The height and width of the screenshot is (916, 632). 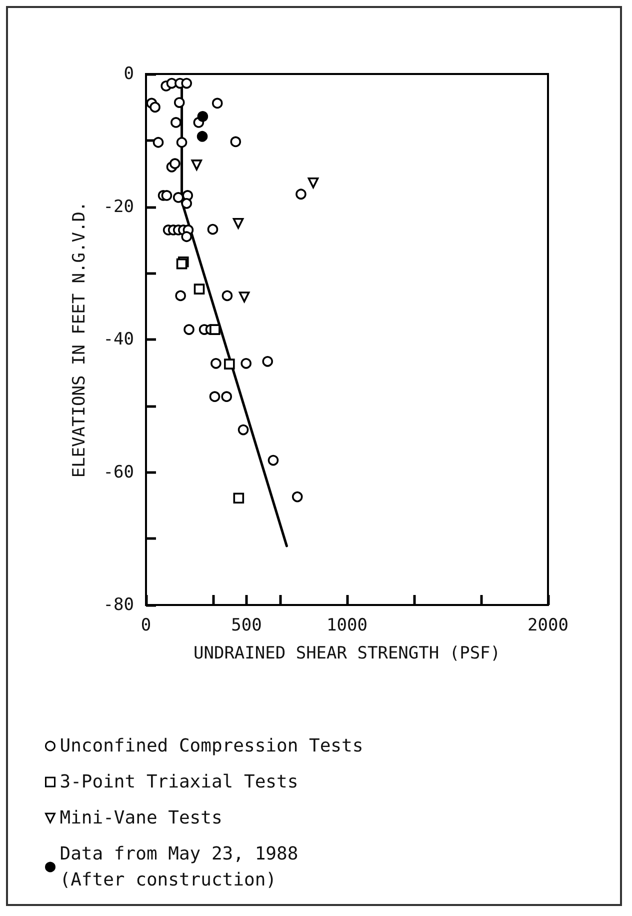 I want to click on legend-label: Mini-Vane Tests, so click(x=141, y=818).